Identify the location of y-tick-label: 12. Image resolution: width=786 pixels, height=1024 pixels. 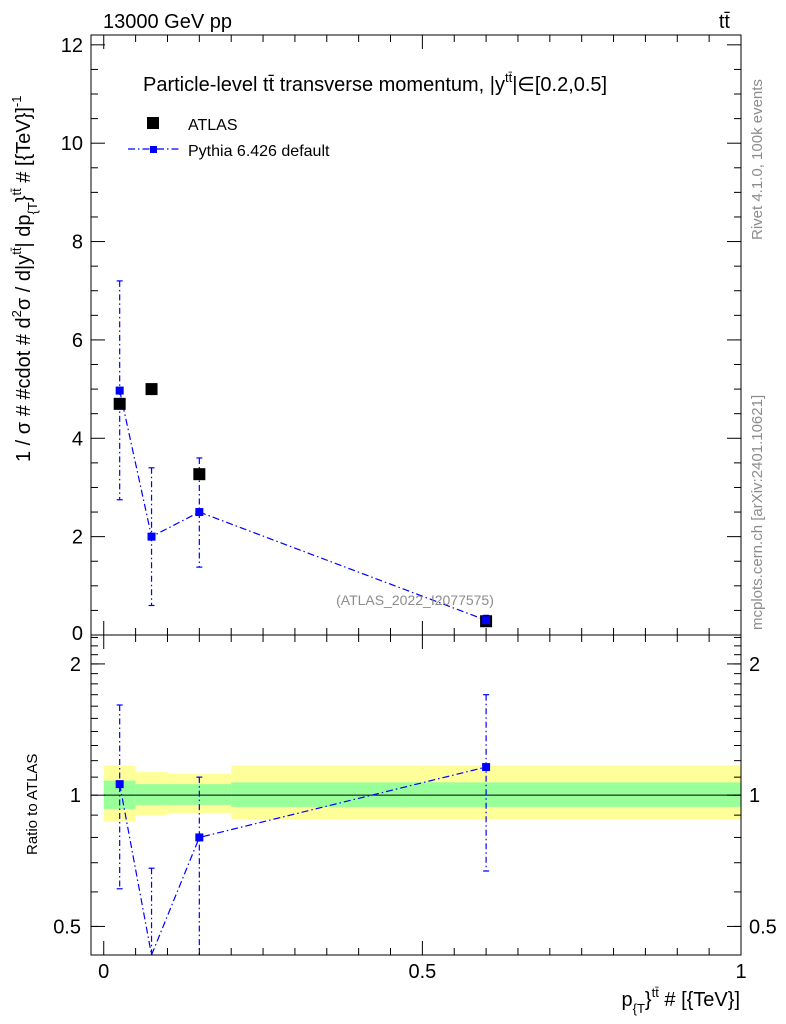
(72, 46).